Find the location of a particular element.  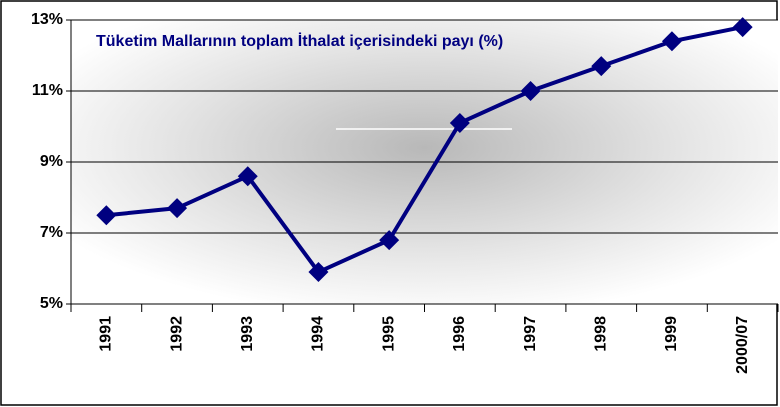

x-tick-label: 1991 is located at coordinates (106, 334).